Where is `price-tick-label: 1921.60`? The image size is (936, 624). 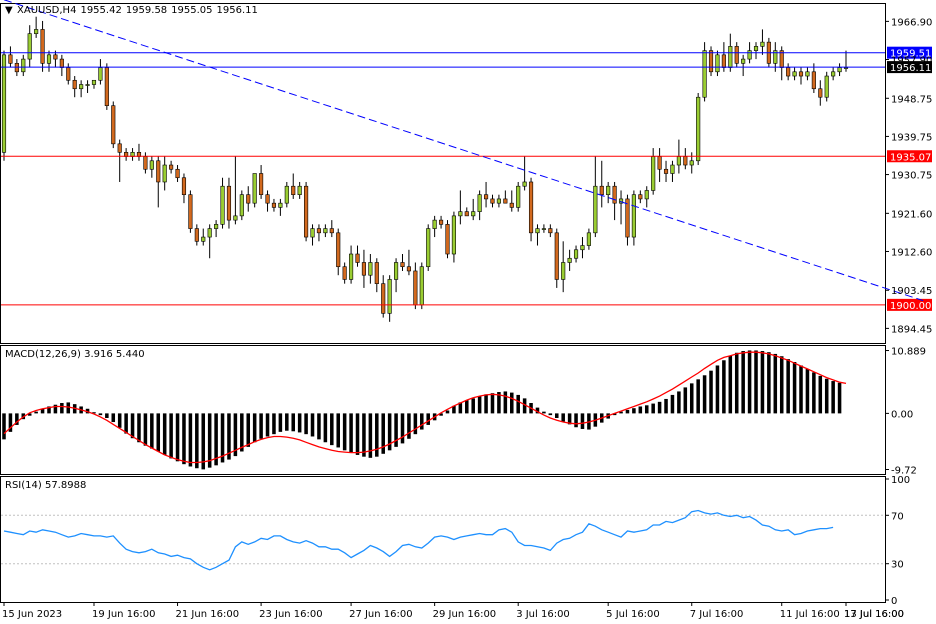 price-tick-label: 1921.60 is located at coordinates (911, 214).